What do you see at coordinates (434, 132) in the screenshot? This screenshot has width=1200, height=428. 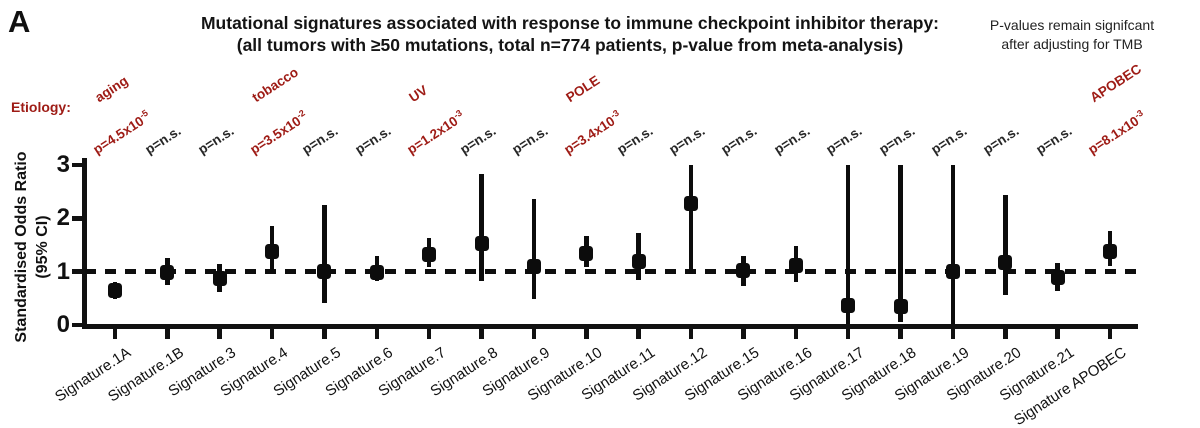 I see `p-value-label: p=1.2x10-3` at bounding box center [434, 132].